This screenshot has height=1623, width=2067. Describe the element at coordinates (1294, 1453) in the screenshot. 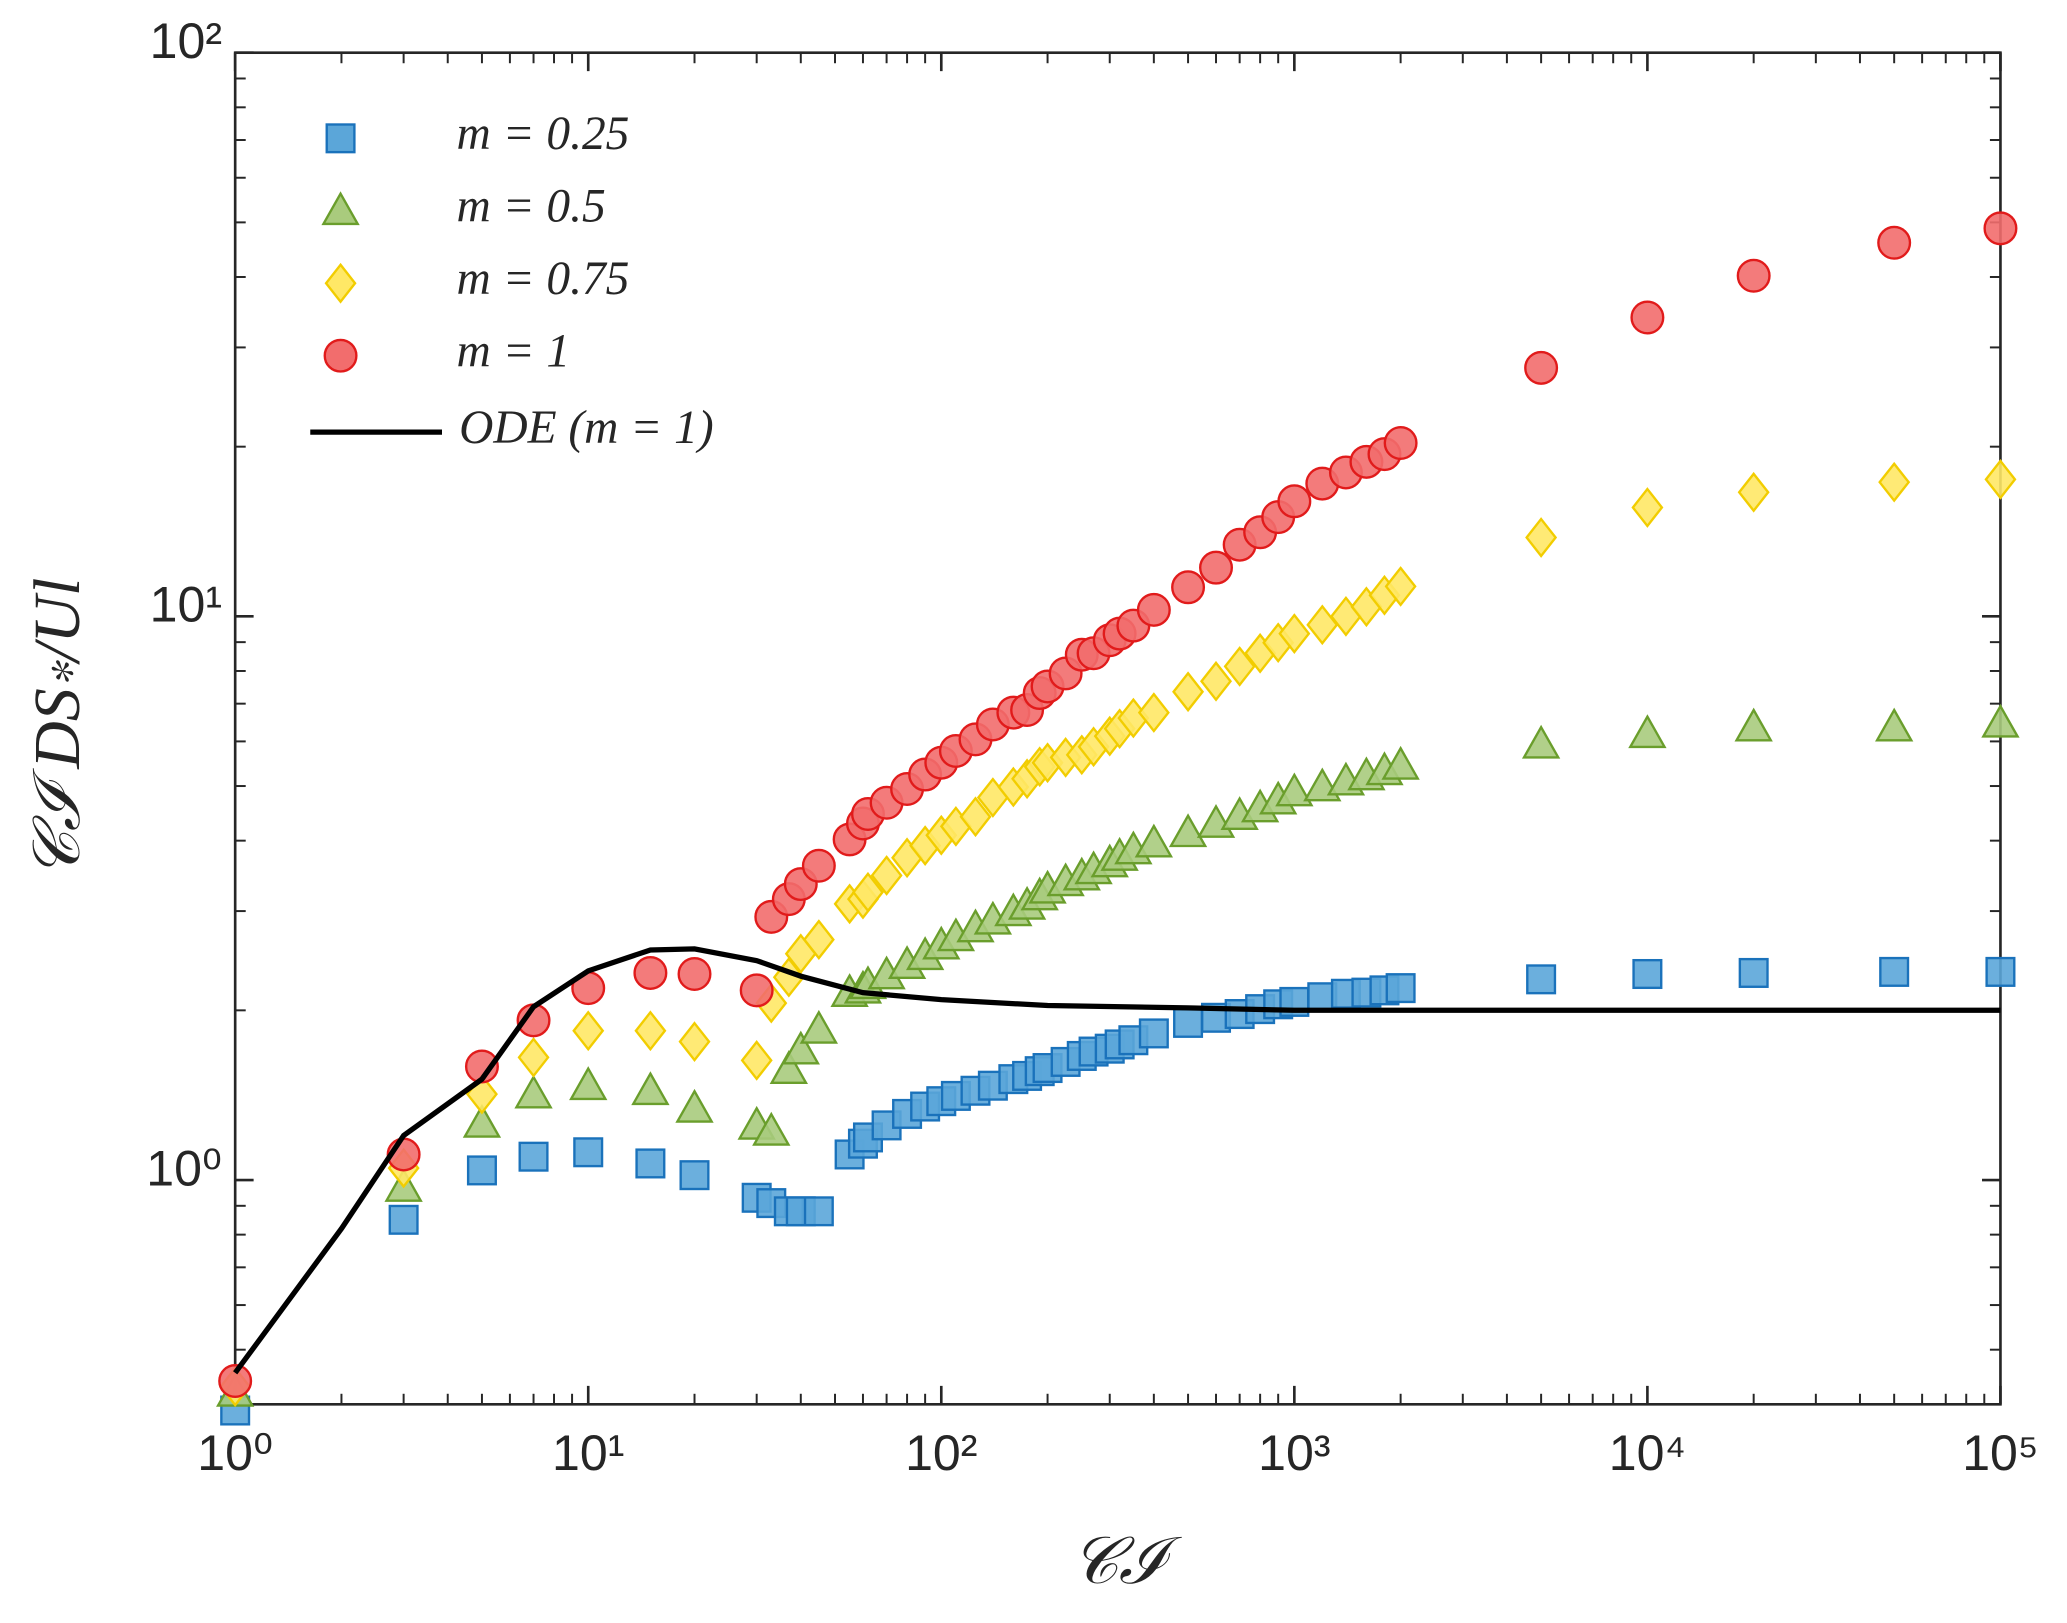

I see `x-tick-label: 10³` at that location.